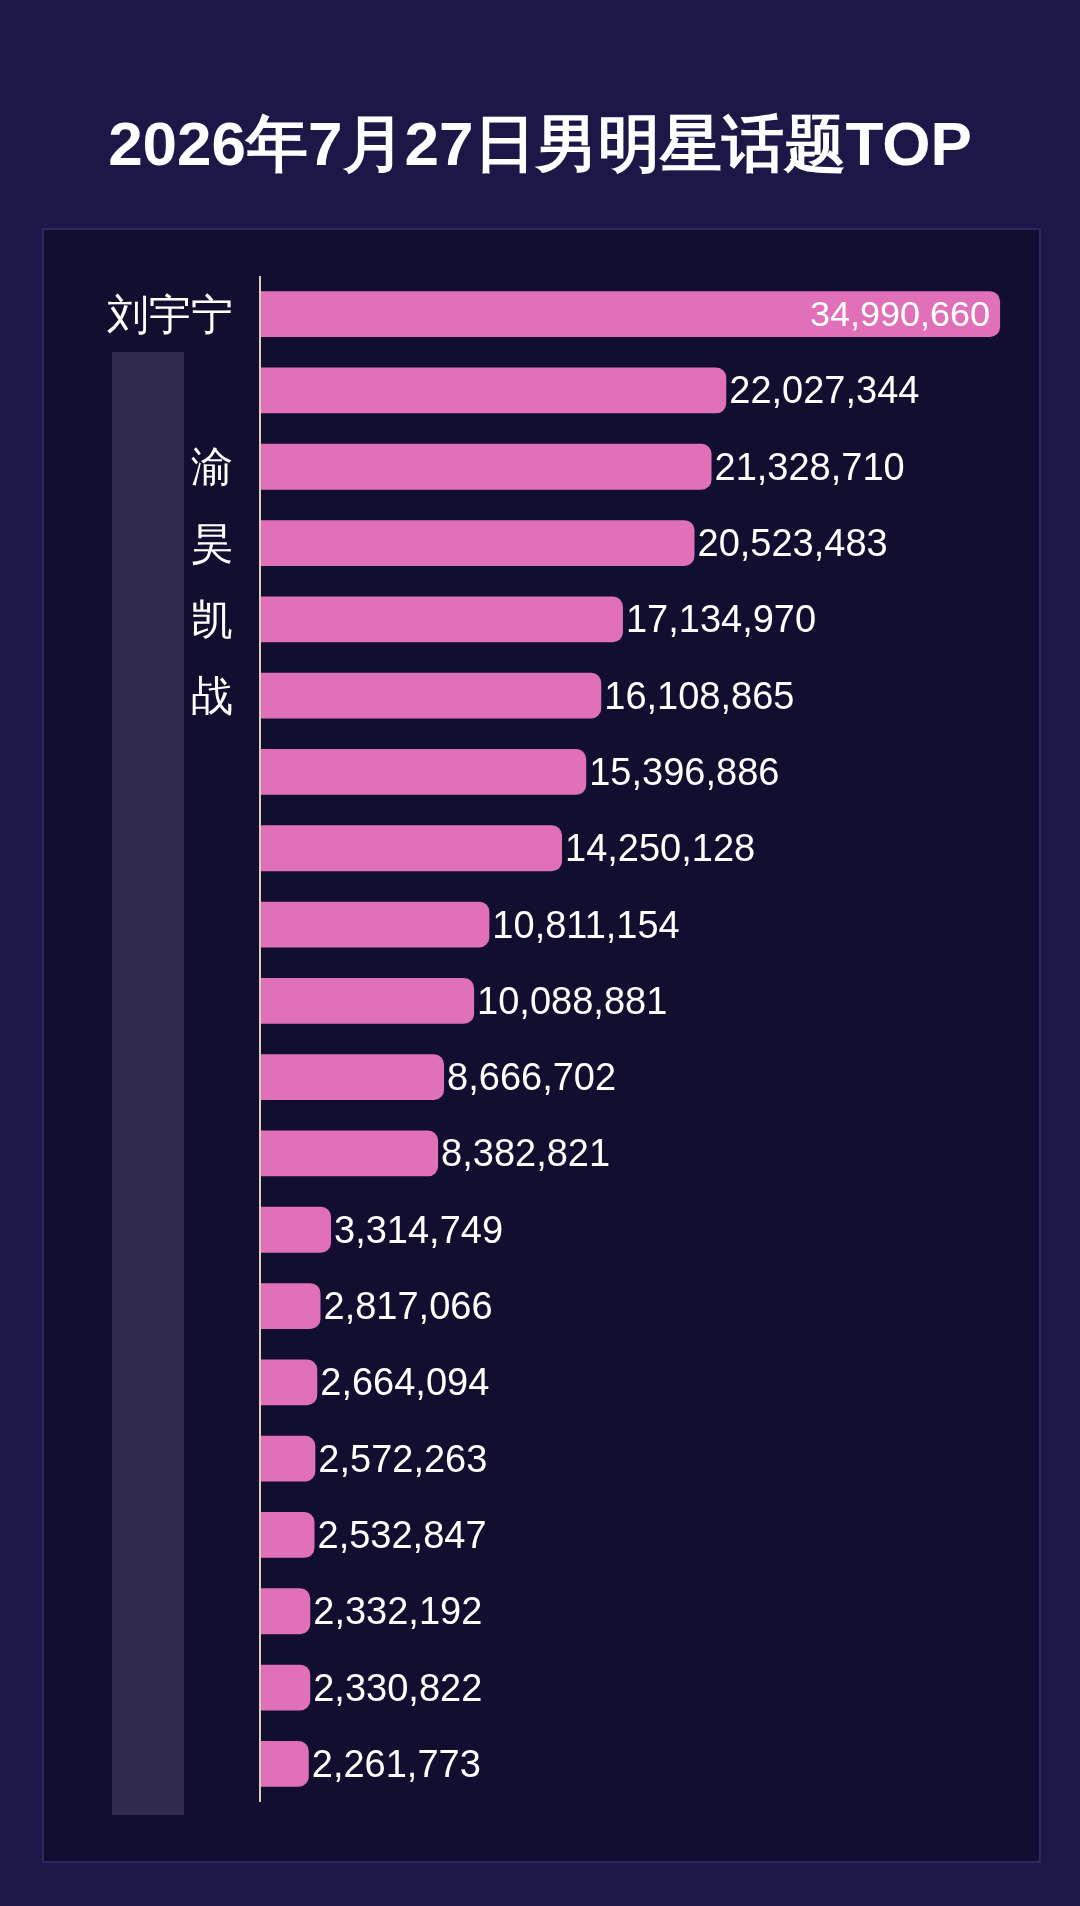  Describe the element at coordinates (809, 466) in the screenshot. I see `data-label: 21,328,710` at that location.